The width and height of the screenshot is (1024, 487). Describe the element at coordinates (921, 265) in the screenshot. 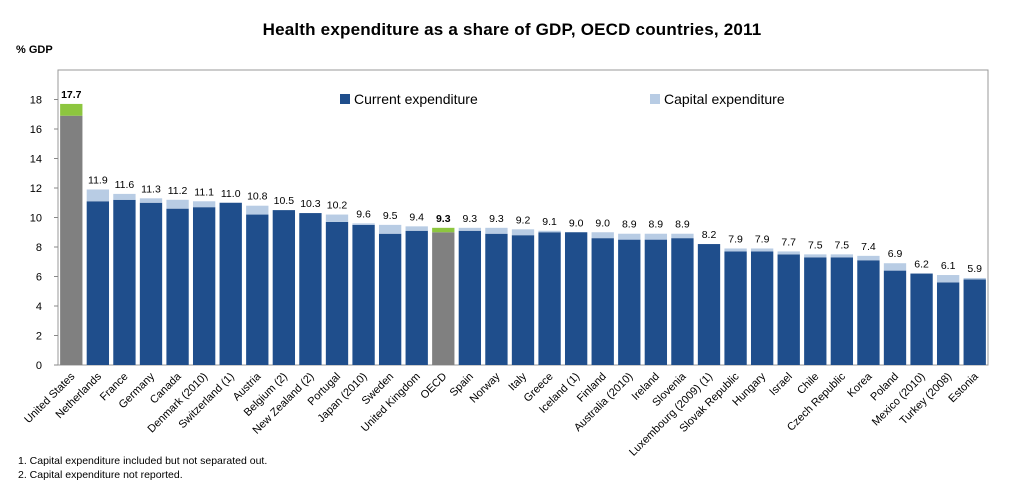

I see `data-label: 6.2` at that location.